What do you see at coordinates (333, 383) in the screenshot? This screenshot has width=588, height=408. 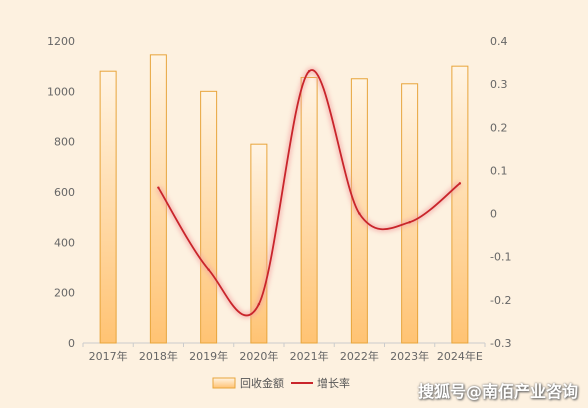 I see `legend-label-line: 增长率` at bounding box center [333, 383].